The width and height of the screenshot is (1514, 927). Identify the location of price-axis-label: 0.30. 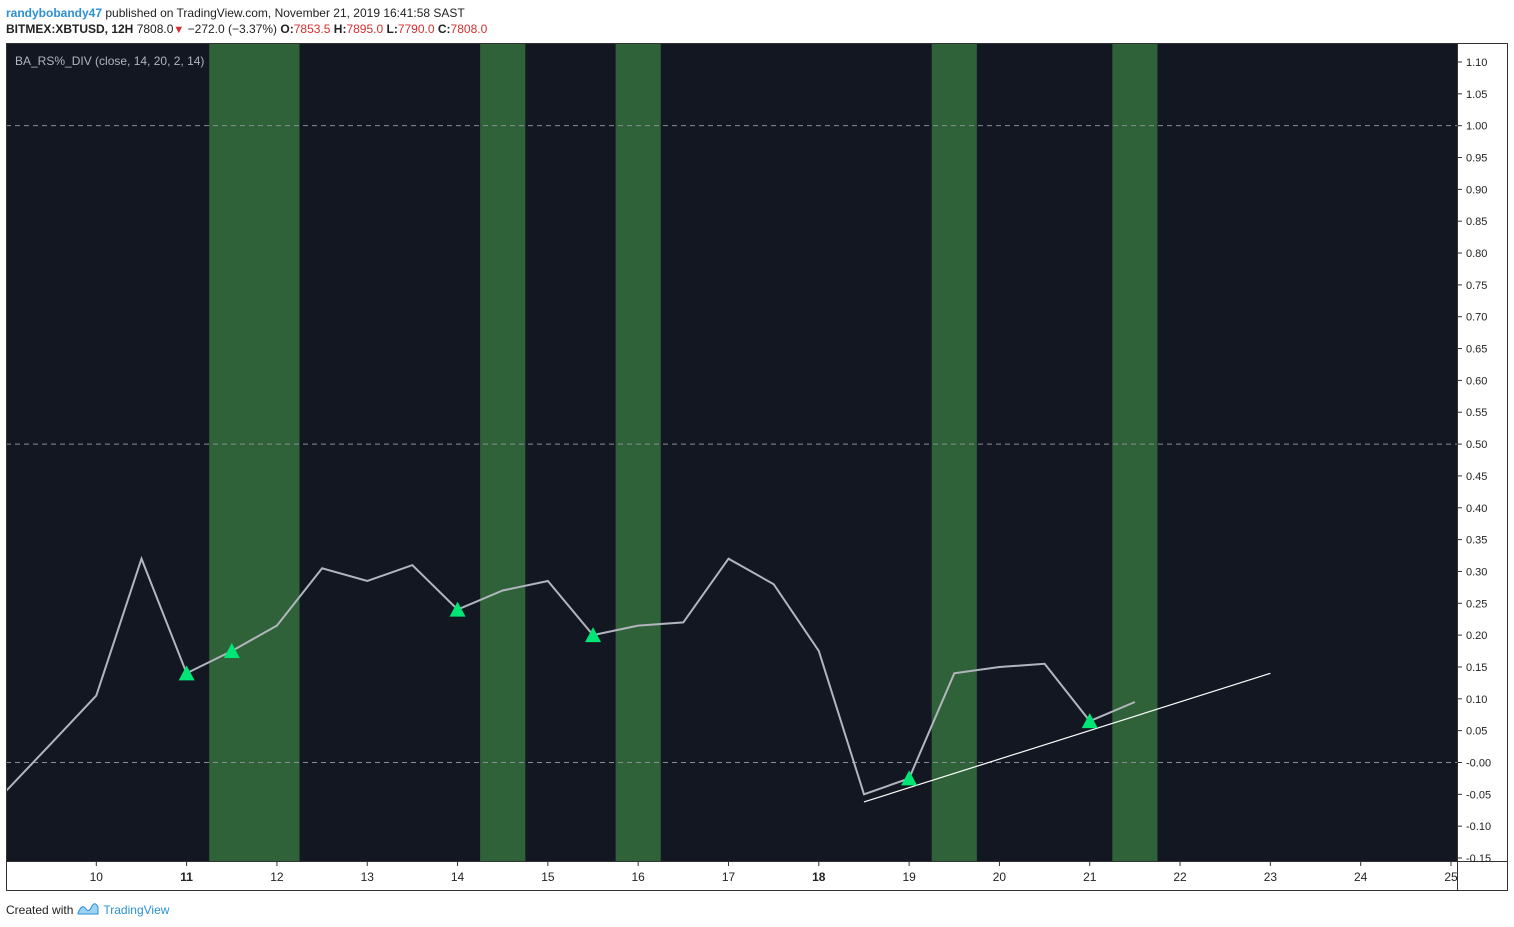
(1476, 572).